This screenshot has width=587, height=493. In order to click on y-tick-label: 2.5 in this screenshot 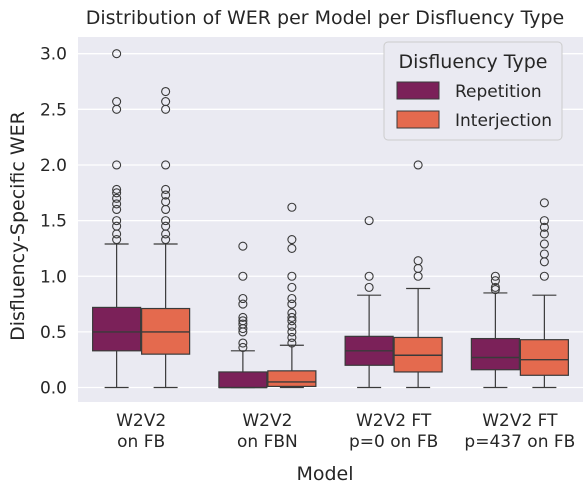, I will do `click(53, 110)`.